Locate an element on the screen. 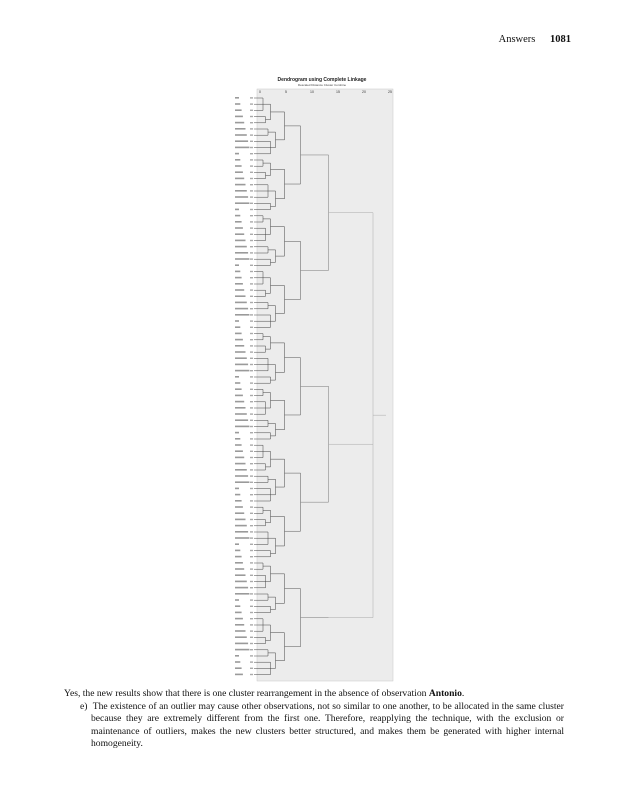 Image resolution: width=625 pixels, height=800 pixels. scale-tick-label: 25 is located at coordinates (390, 92).